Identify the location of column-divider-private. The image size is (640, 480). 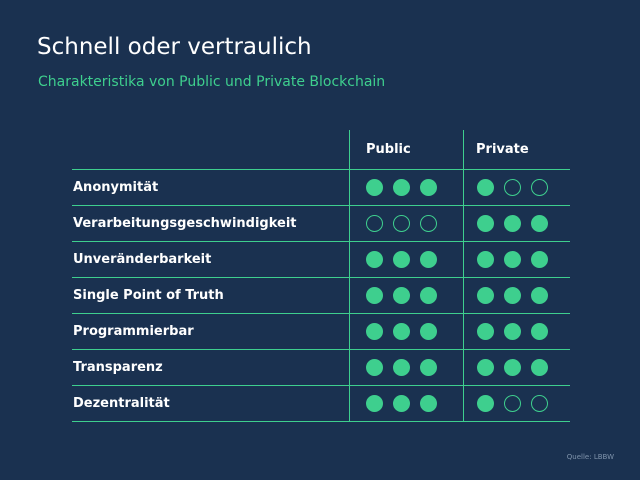
(463, 276).